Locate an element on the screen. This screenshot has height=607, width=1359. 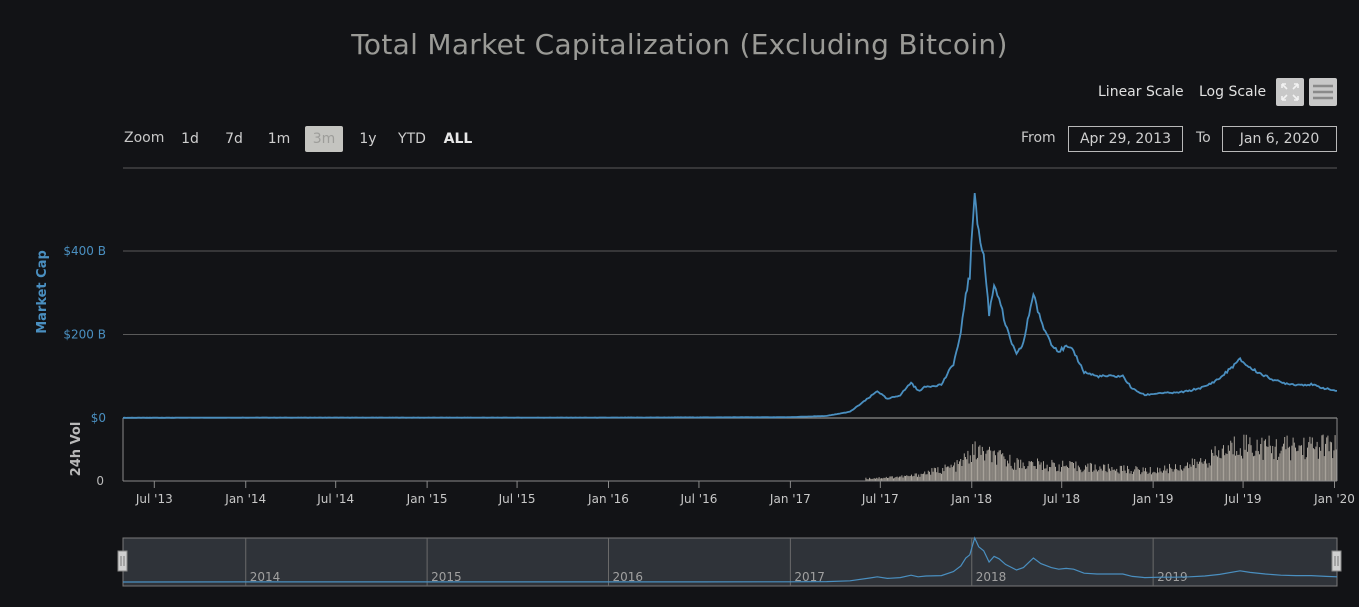
zoom-1y-button: 1y is located at coordinates (368, 139).